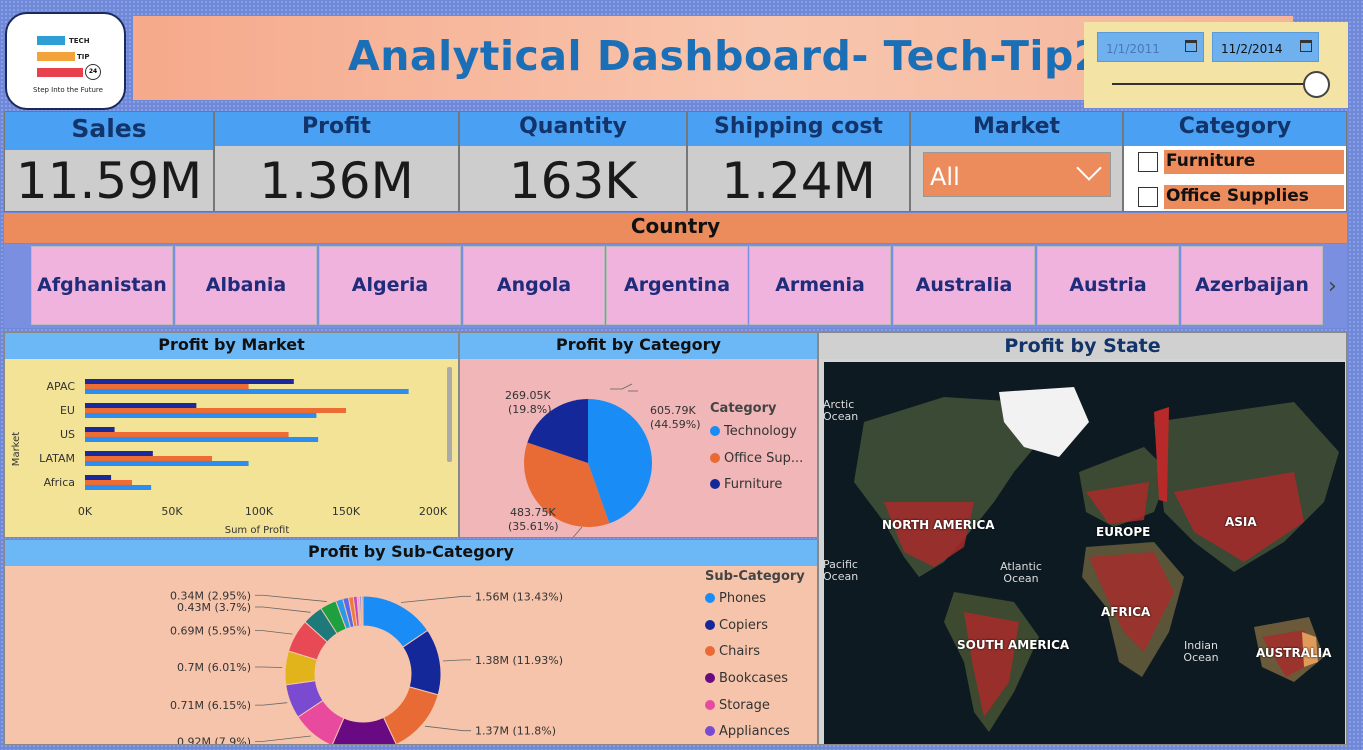  Describe the element at coordinates (390, 285) in the screenshot. I see `country-tile: Algeria` at that location.